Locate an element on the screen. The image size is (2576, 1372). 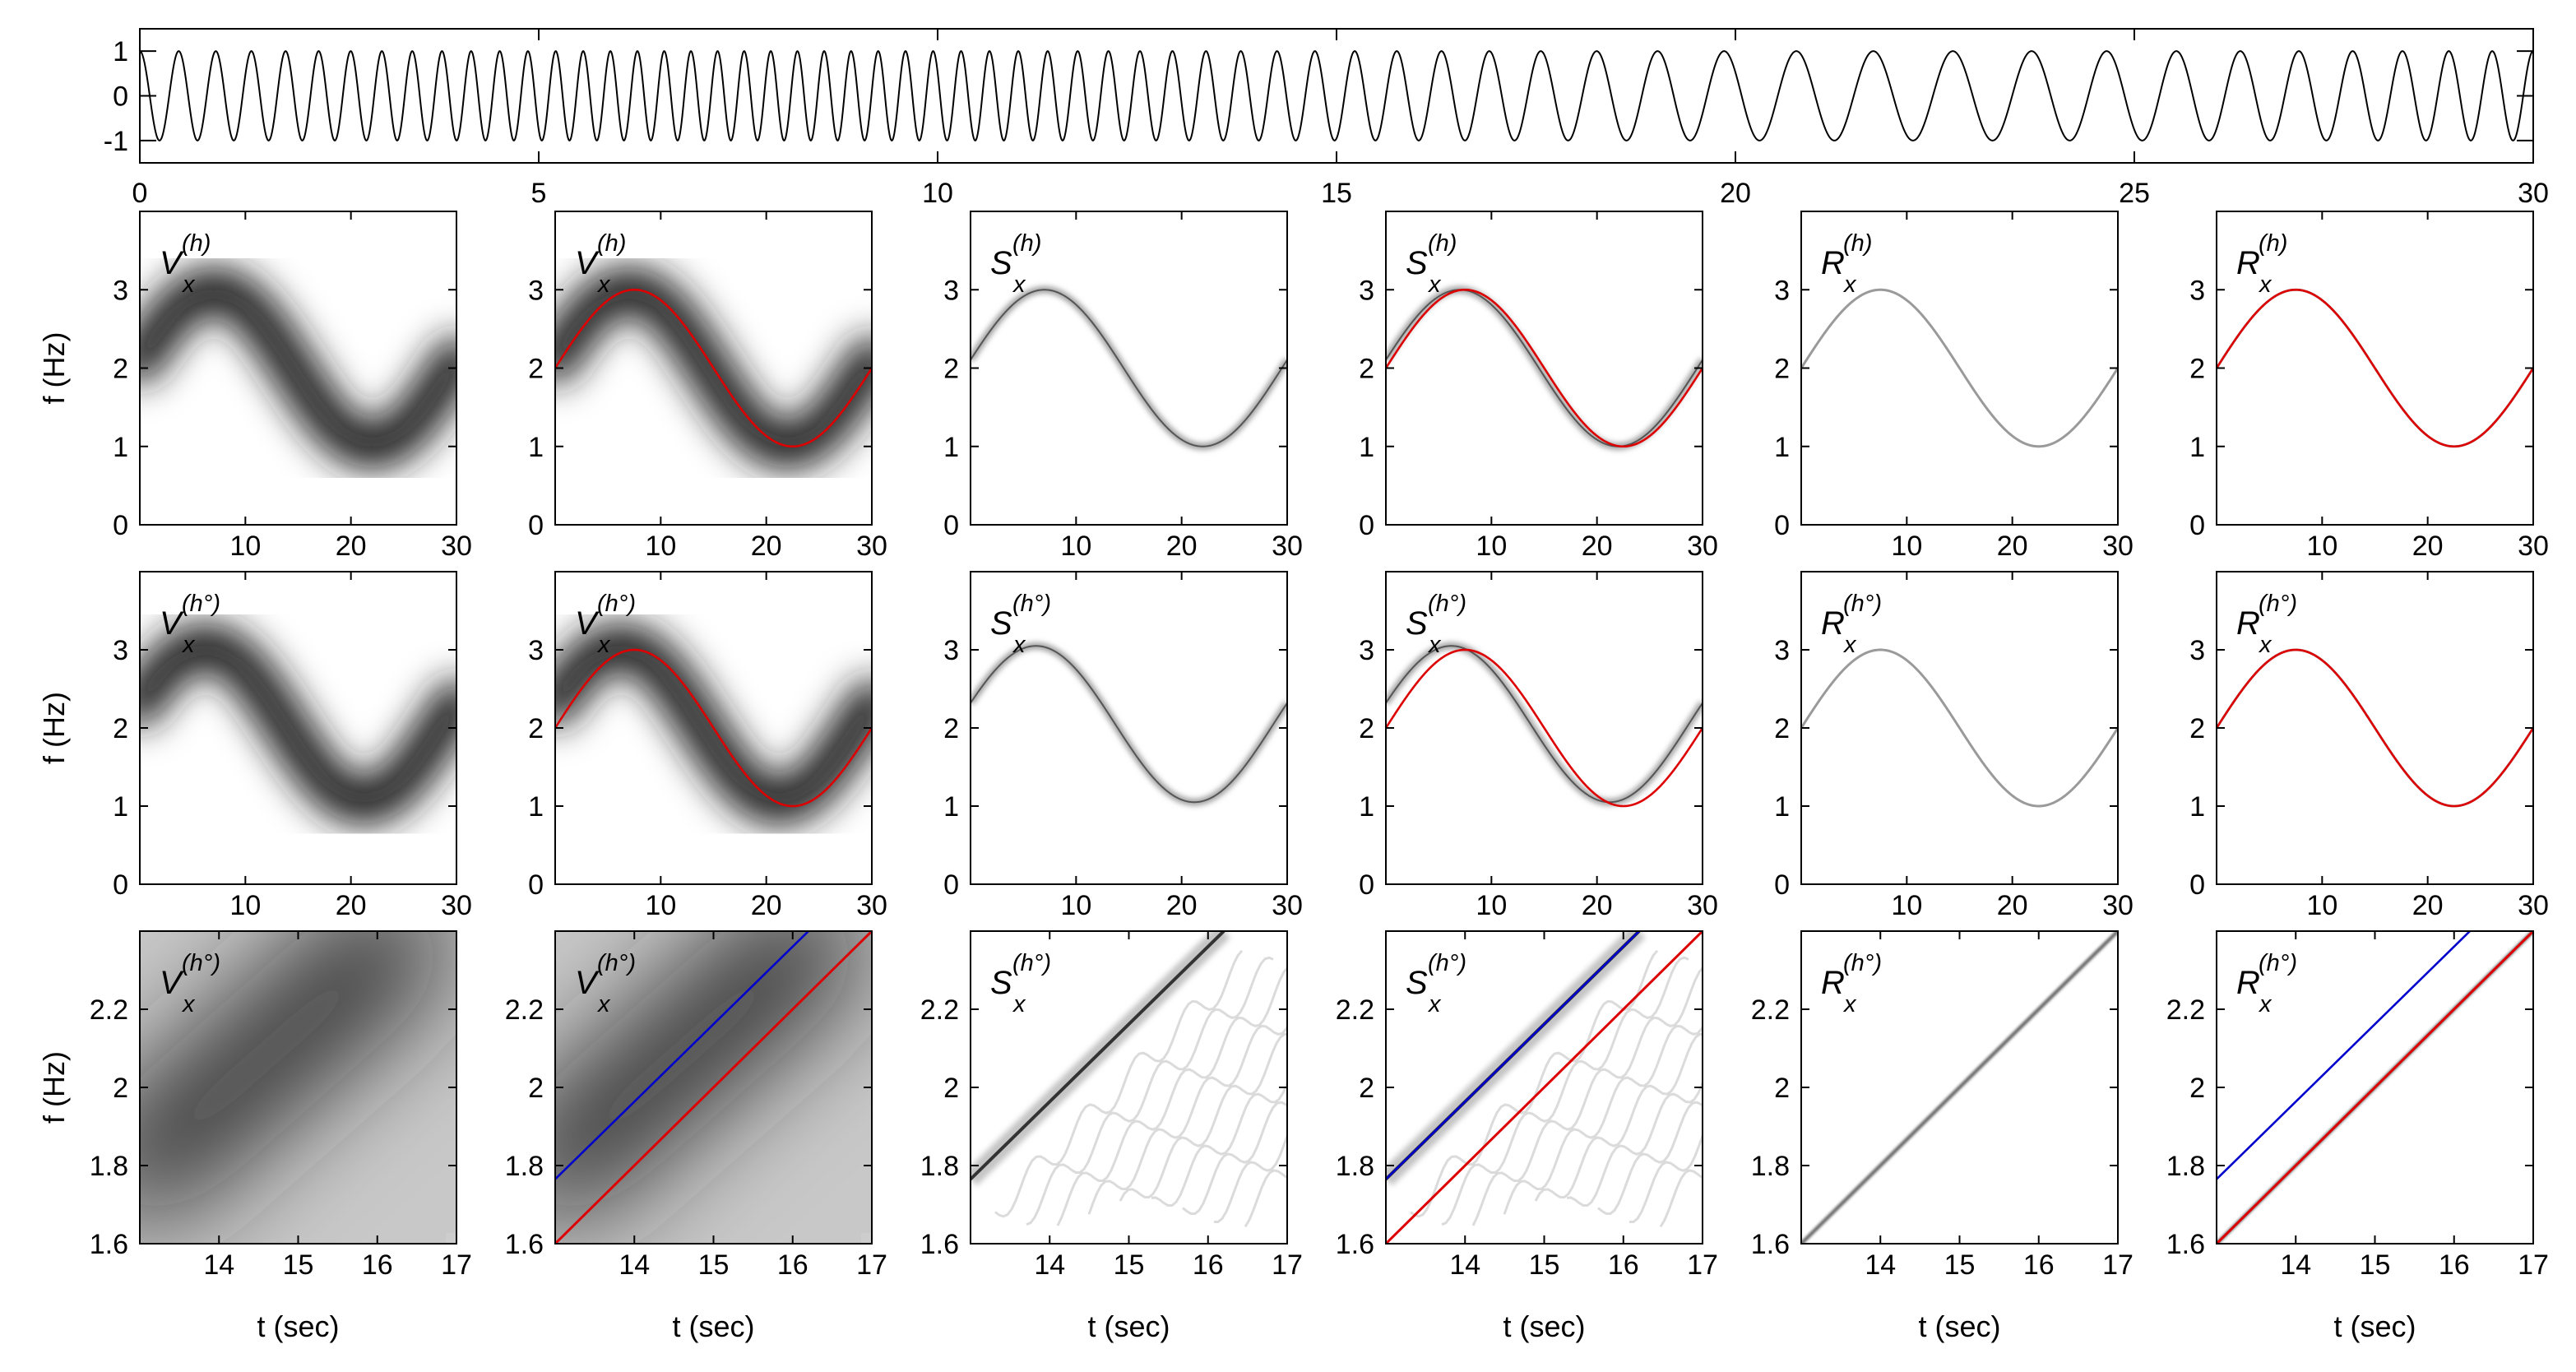
signal-x-tick-label: 20 is located at coordinates (1736, 193).